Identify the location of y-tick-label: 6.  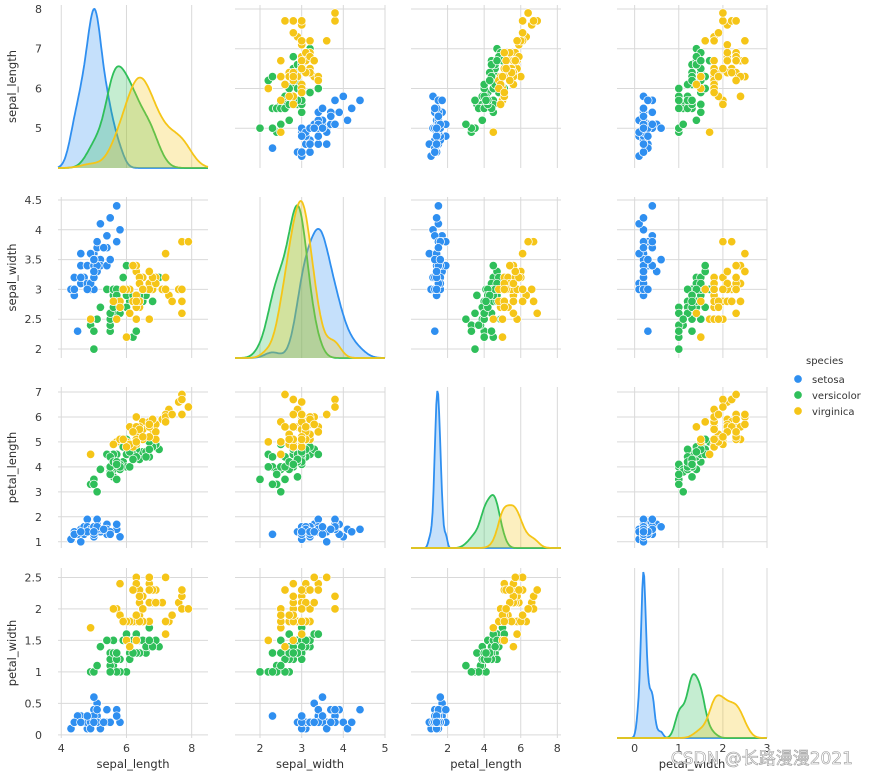
(38, 417).